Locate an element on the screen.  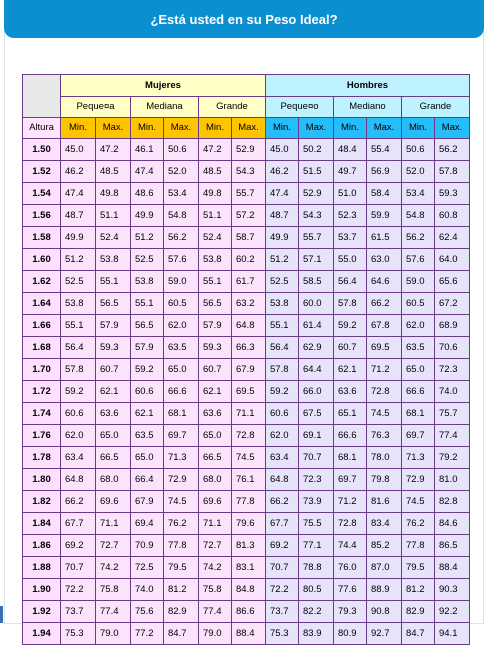
height-column-header: Altura is located at coordinates (41, 128).